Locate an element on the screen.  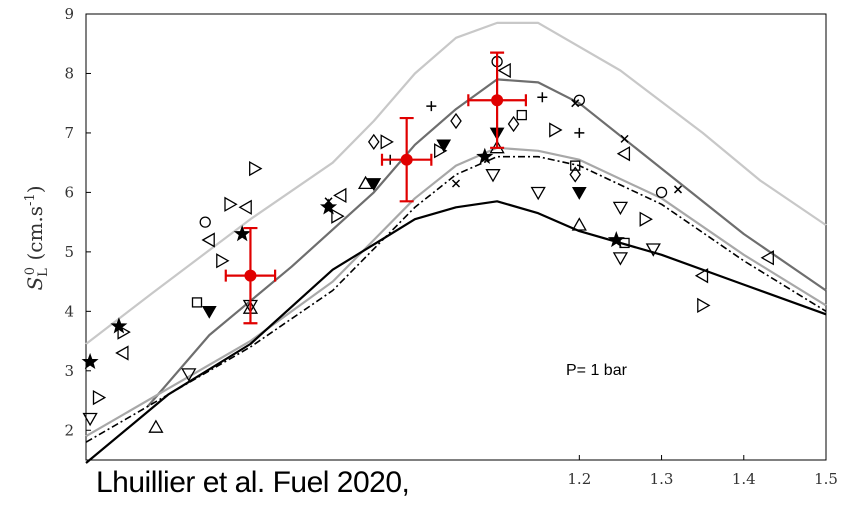
x-tick-label: 1.4 is located at coordinates (744, 479).